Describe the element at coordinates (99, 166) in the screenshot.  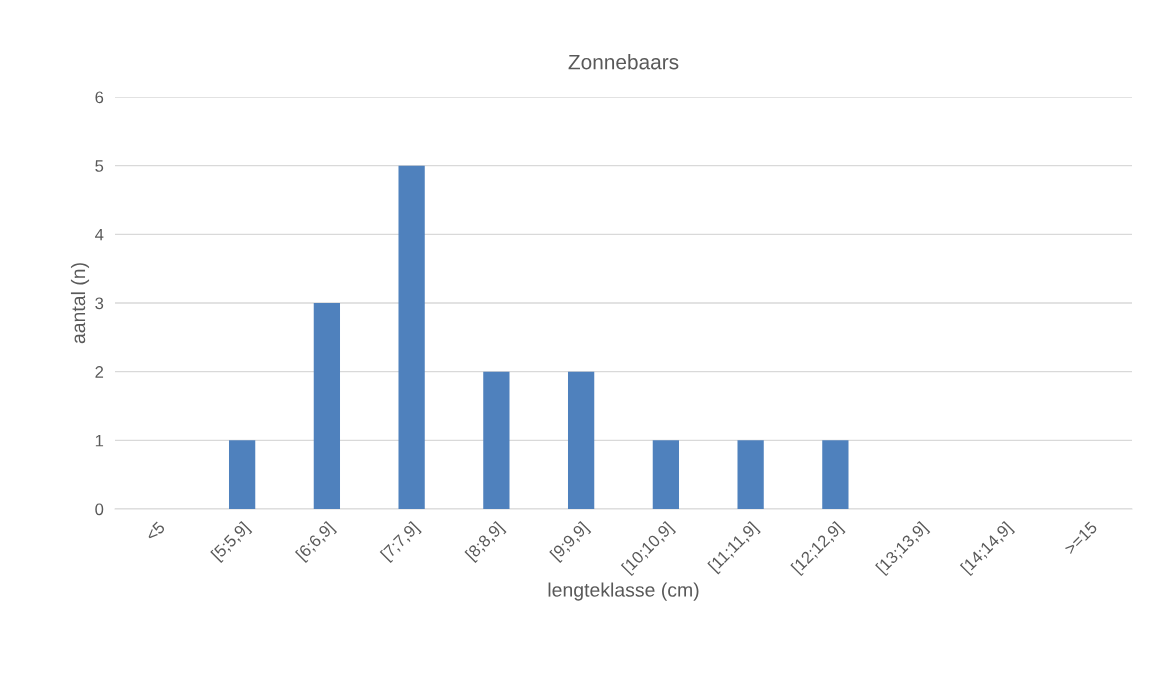
I see `y-tick-label: 5` at that location.